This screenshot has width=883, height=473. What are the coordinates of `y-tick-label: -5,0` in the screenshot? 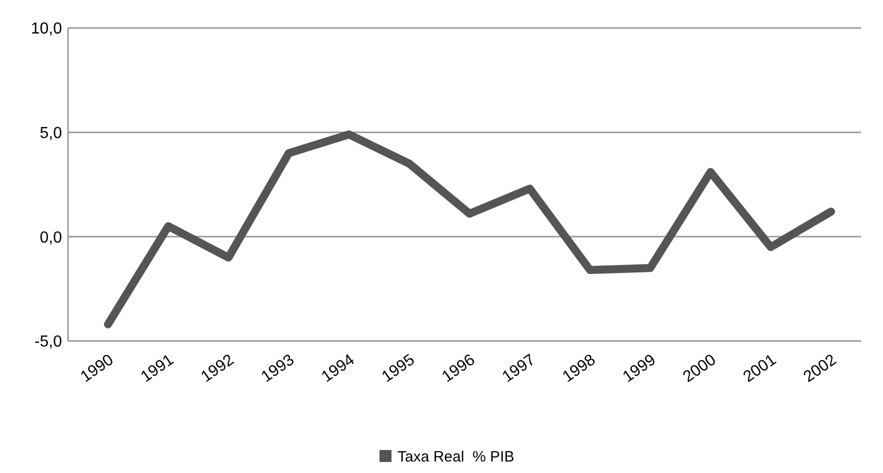 It's located at (48, 342).